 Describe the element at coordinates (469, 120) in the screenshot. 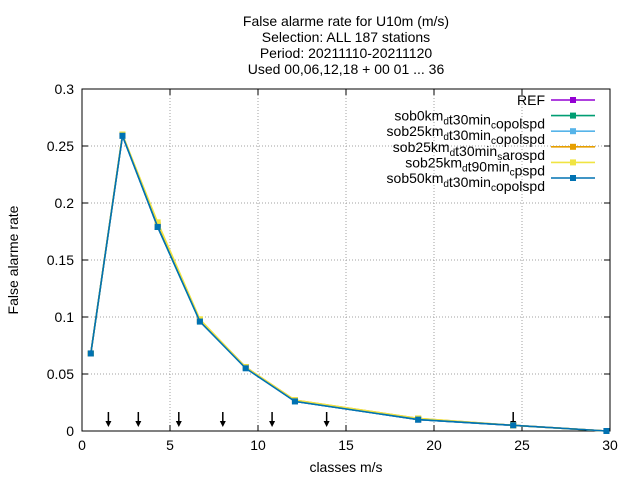

I see `legend-label: sob0kmdt30mincopolspd` at that location.